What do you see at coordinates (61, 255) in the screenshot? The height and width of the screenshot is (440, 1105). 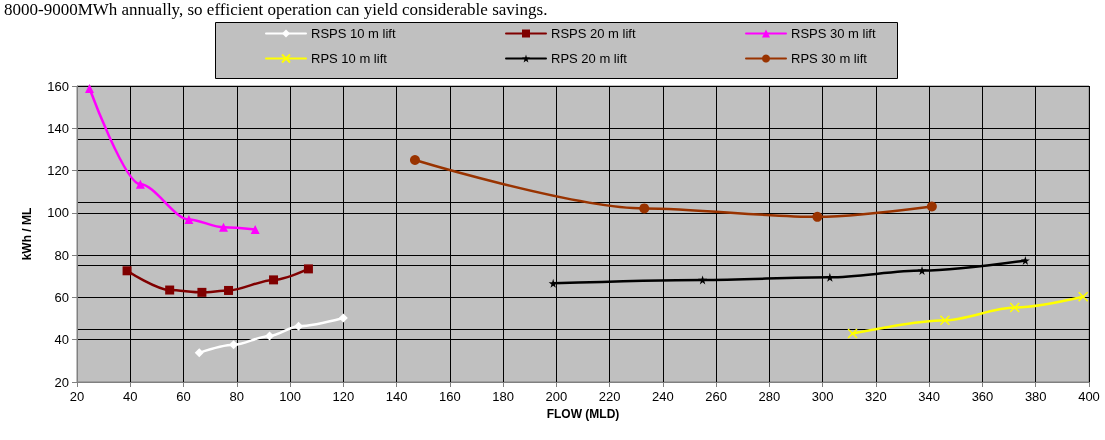 I see `y-tick-label: 80` at bounding box center [61, 255].